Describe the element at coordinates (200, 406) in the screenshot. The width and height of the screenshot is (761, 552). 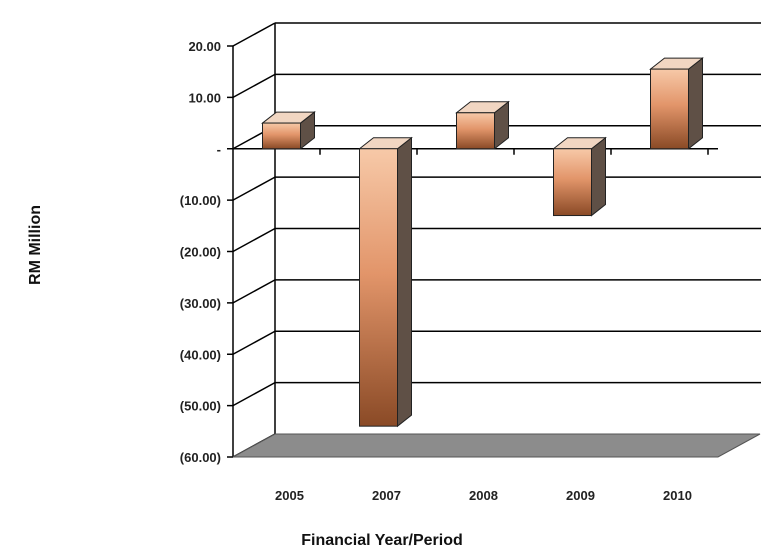
I see `y-tick-label: (50.00)` at that location.